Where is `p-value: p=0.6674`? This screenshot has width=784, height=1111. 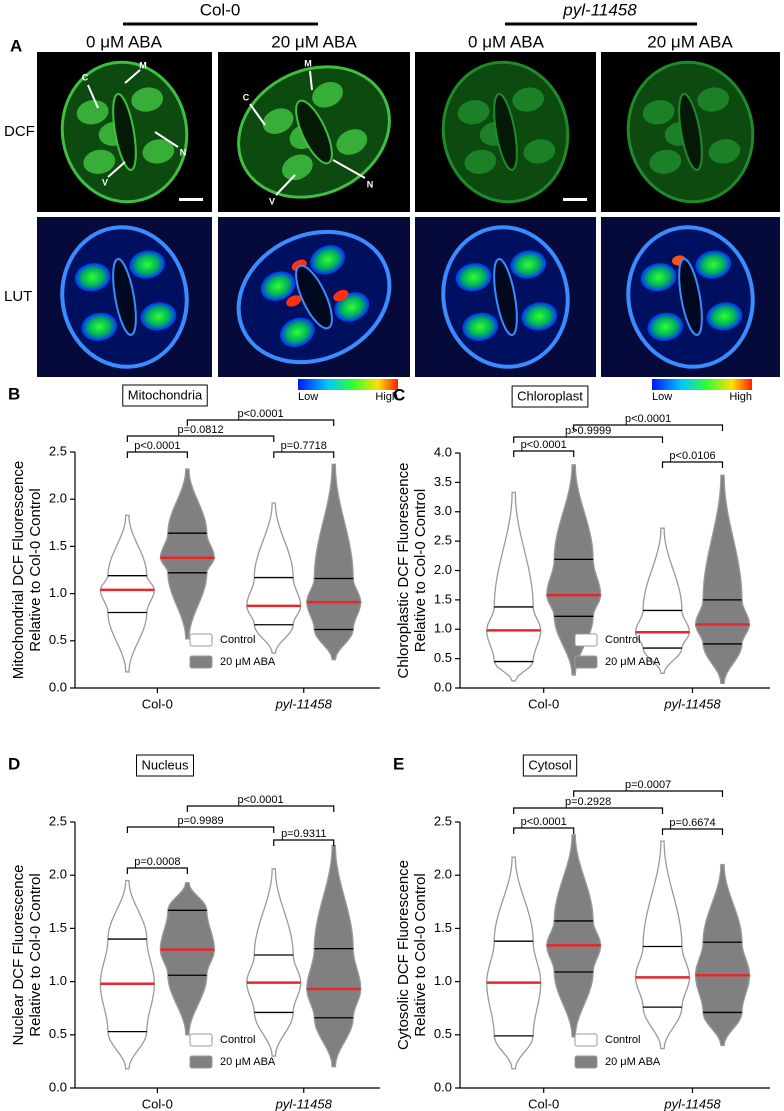
p-value: p=0.6674 is located at coordinates (692, 823).